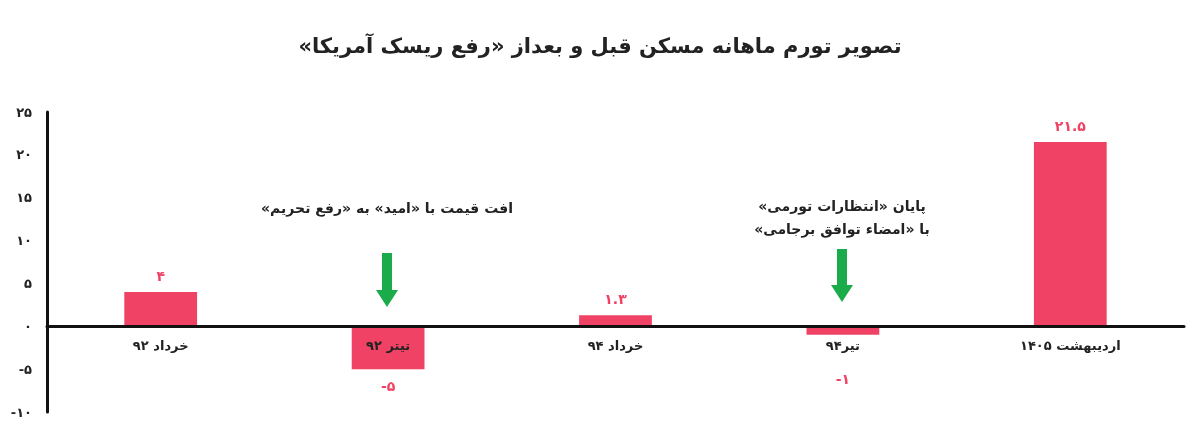 The width and height of the screenshot is (1200, 431). Describe the element at coordinates (842, 346) in the screenshot. I see `x-tick-label: تیر۹۴` at that location.